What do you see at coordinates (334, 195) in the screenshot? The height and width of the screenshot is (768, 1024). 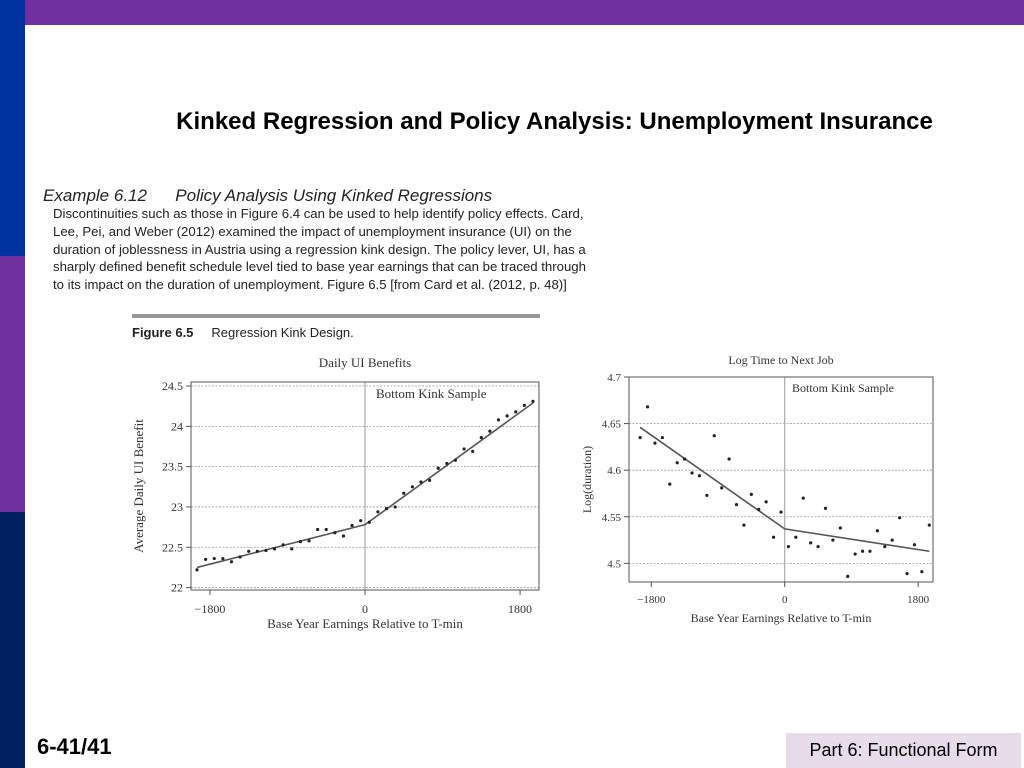 I see `example-title: Policy Analysis Using Kinked Regressions` at bounding box center [334, 195].